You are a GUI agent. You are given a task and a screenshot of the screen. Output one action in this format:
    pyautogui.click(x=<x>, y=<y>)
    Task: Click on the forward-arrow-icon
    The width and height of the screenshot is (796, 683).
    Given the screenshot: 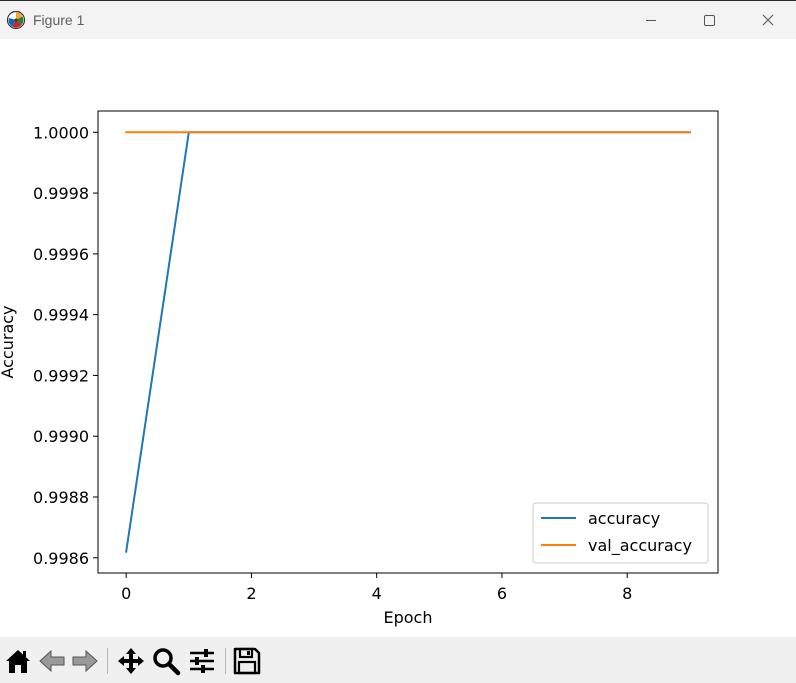 What is the action you would take?
    pyautogui.click(x=85, y=661)
    